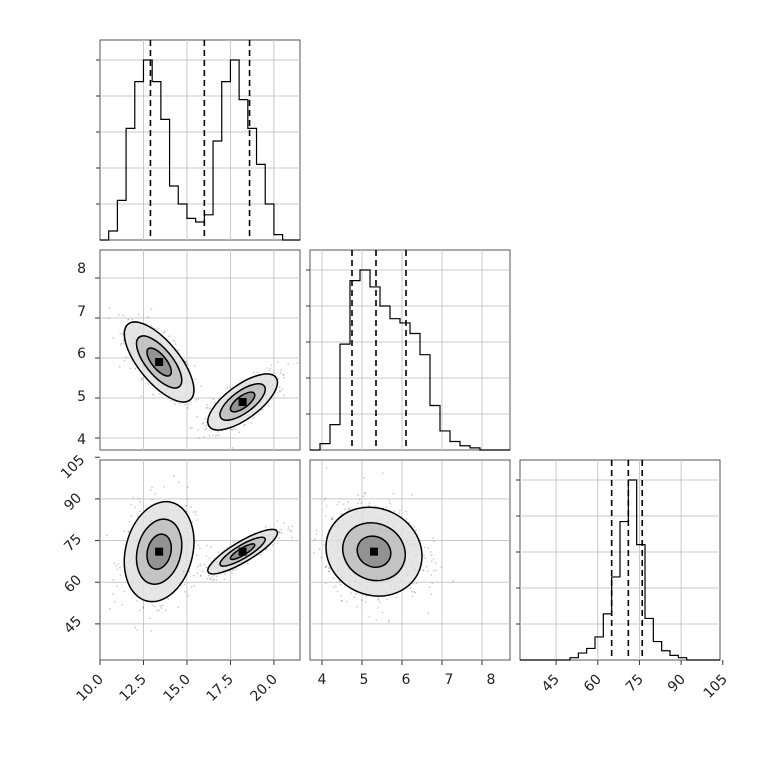 This screenshot has height=760, width=760. What do you see at coordinates (81, 312) in the screenshot?
I see `y-tick-label: 7` at bounding box center [81, 312].